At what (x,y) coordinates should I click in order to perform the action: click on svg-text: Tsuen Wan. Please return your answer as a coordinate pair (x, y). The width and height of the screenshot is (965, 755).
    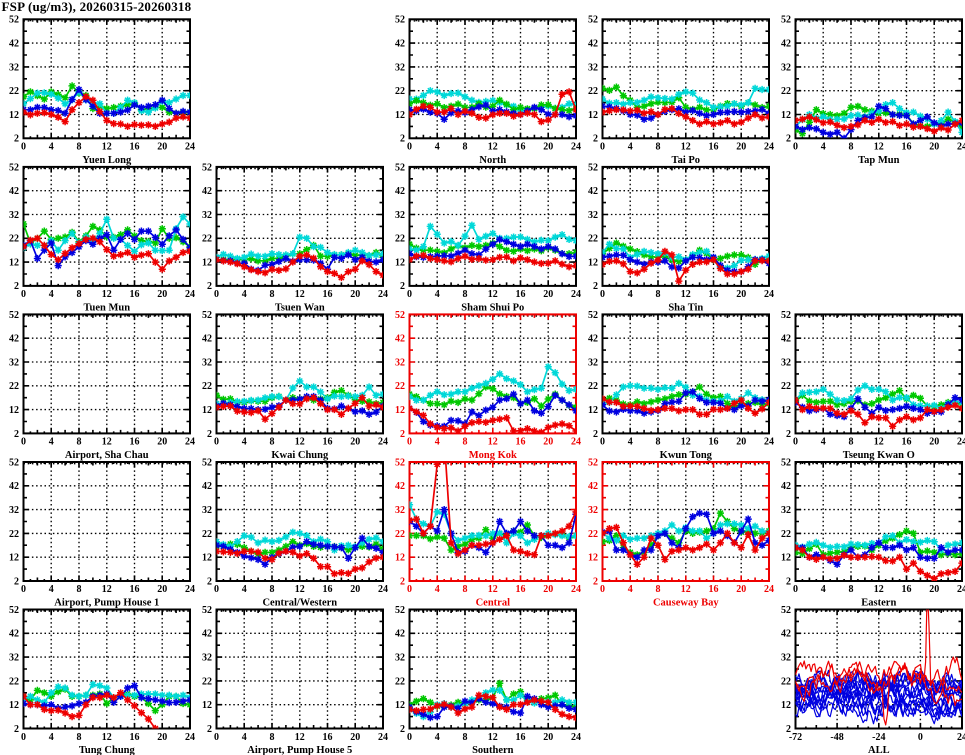
    Looking at the image, I should click on (300, 307).